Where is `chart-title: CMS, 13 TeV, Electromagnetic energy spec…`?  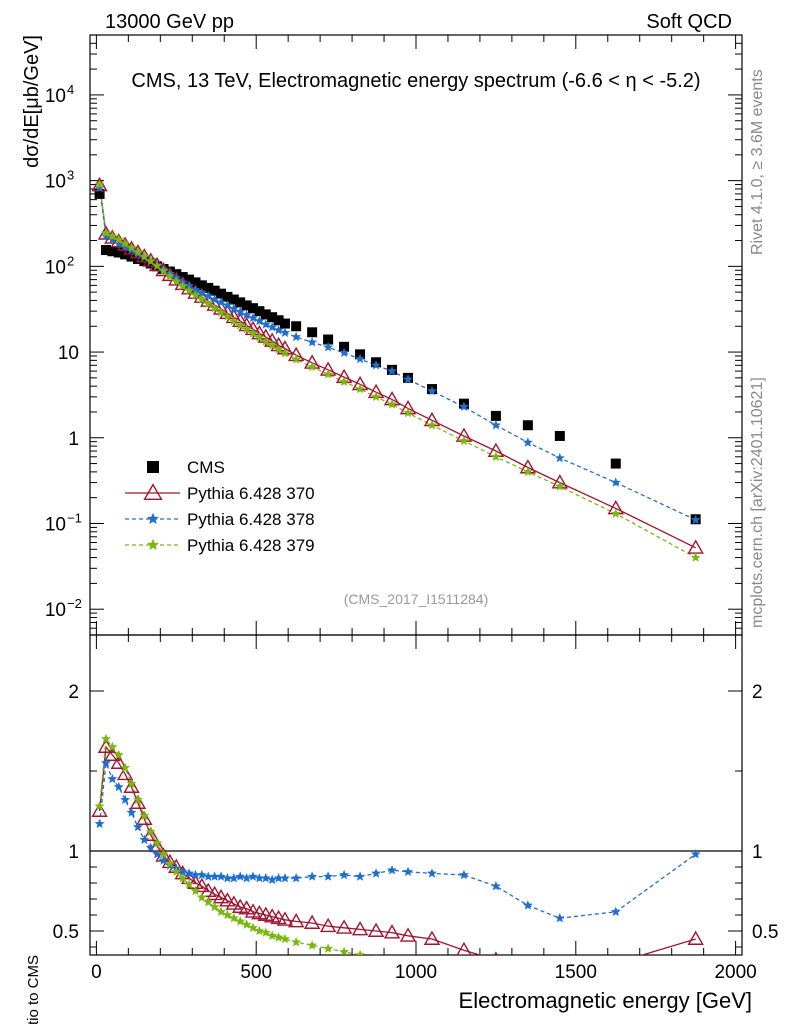
chart-title: CMS, 13 TeV, Electromagnetic energy spec… is located at coordinates (415, 81).